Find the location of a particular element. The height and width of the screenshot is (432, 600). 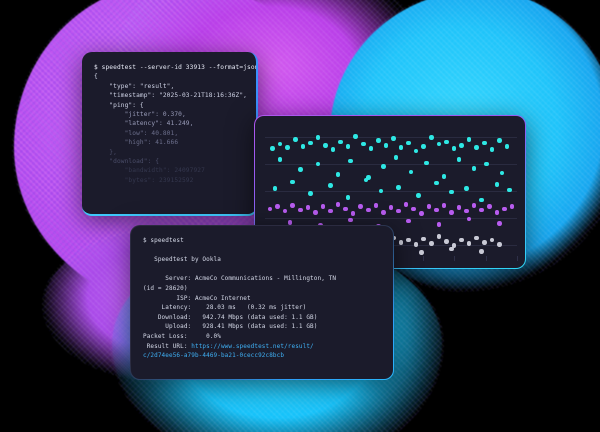

json-line-6: "latency": 41.249, is located at coordinates (144, 124).